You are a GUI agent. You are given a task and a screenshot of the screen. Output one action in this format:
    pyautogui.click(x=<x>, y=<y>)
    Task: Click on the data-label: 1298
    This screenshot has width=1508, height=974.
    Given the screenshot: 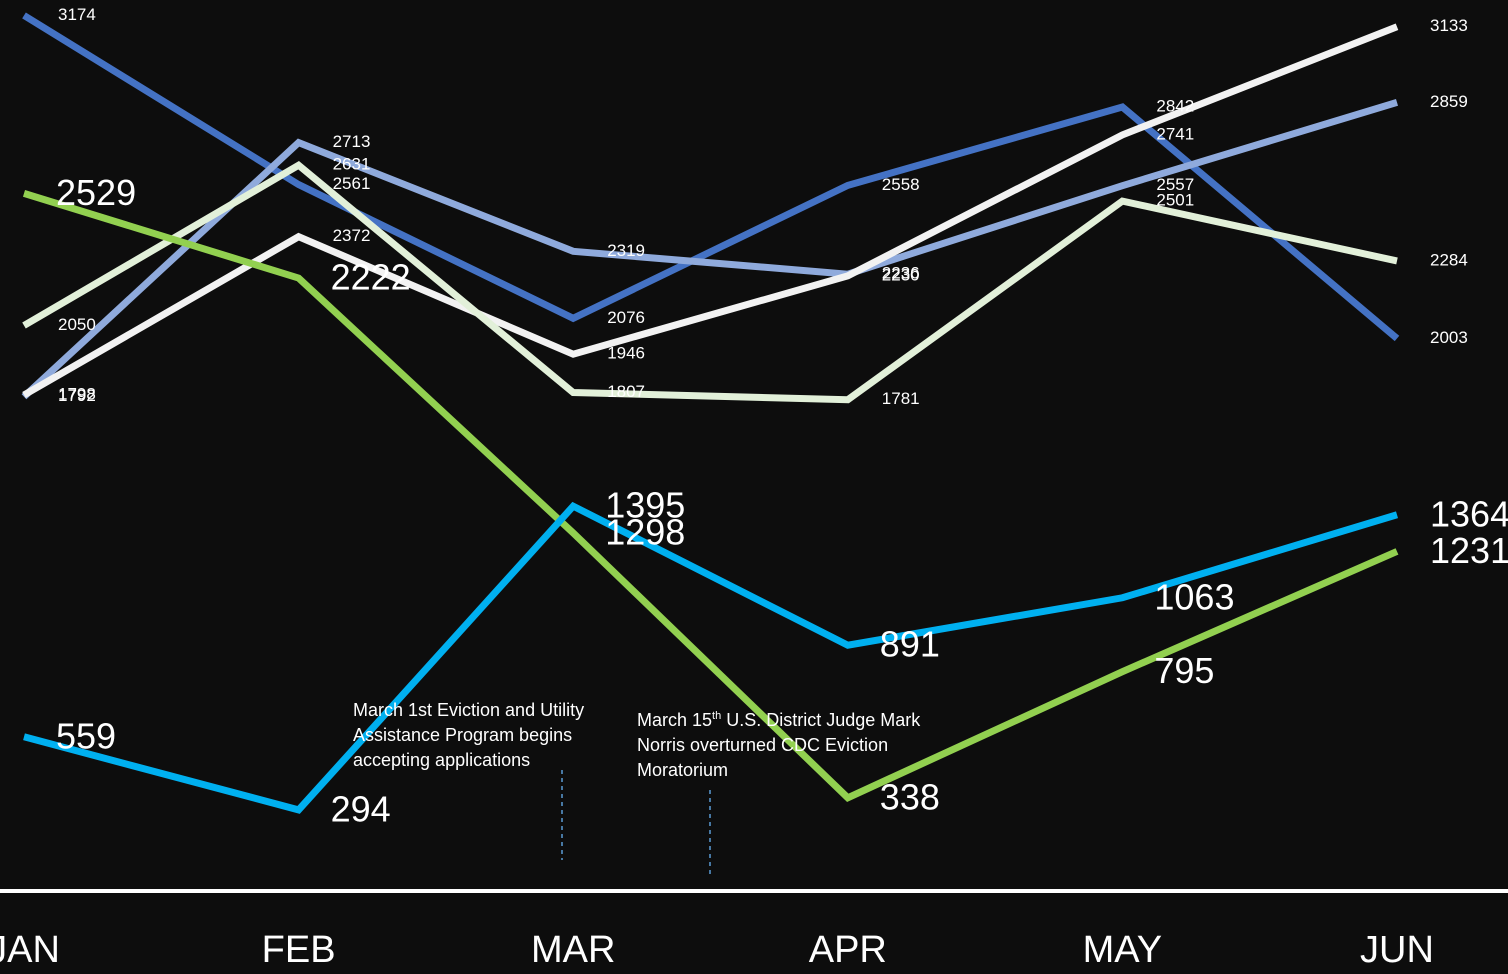 What is the action you would take?
    pyautogui.click(x=645, y=531)
    